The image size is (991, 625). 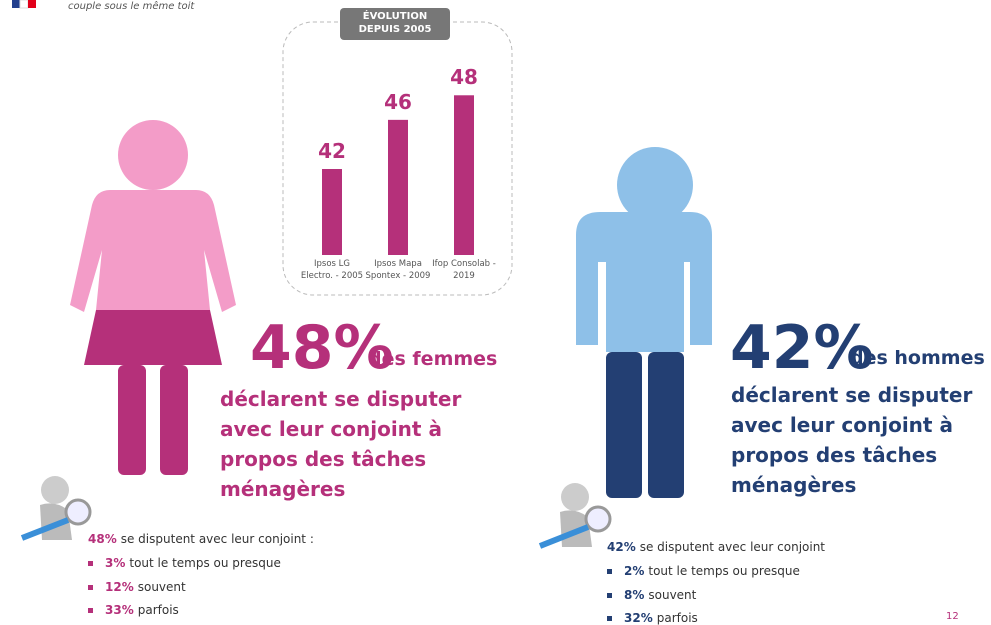 What do you see at coordinates (119, 586) in the screenshot?
I see `item-value: 12%` at bounding box center [119, 586].